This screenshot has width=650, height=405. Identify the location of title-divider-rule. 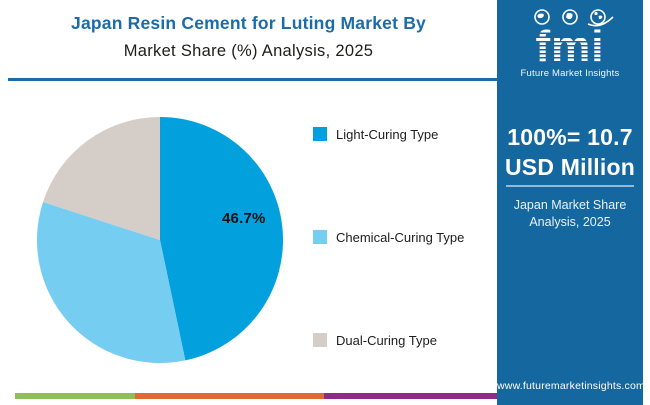
(252, 79).